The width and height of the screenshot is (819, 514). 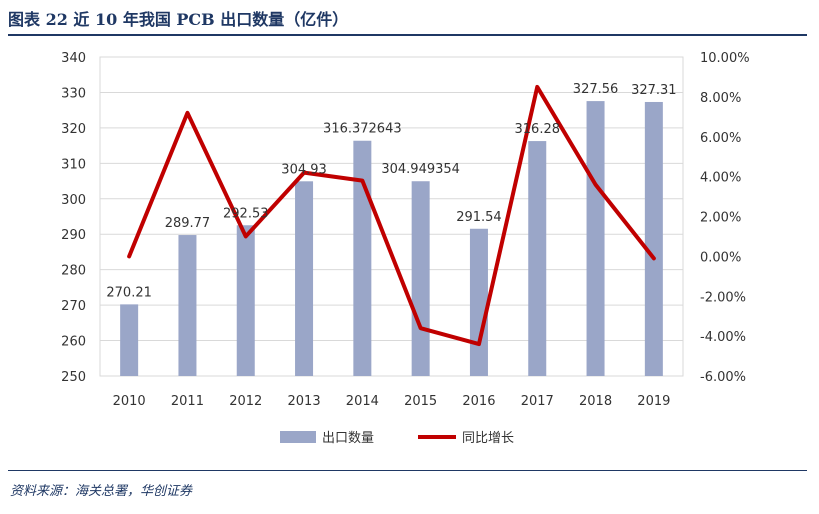 I want to click on y-right-tick-label: -2.00%, so click(x=723, y=297).